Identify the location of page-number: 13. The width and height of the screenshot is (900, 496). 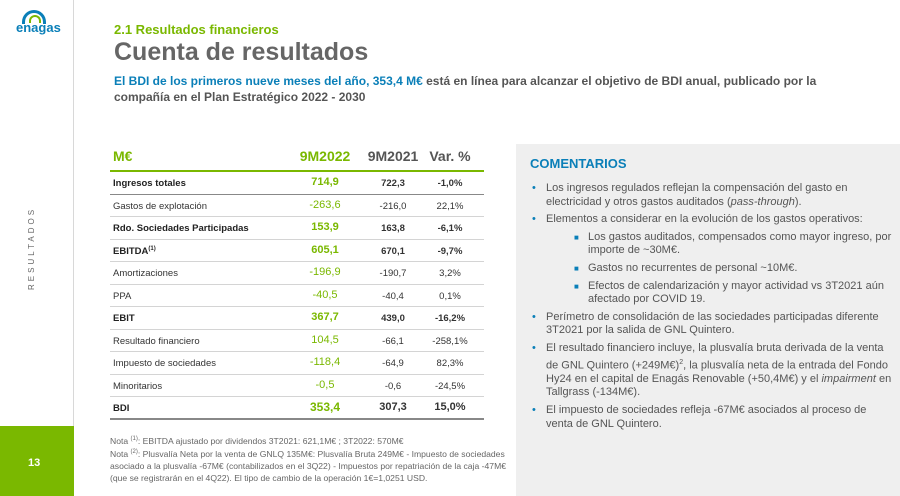
(34, 463).